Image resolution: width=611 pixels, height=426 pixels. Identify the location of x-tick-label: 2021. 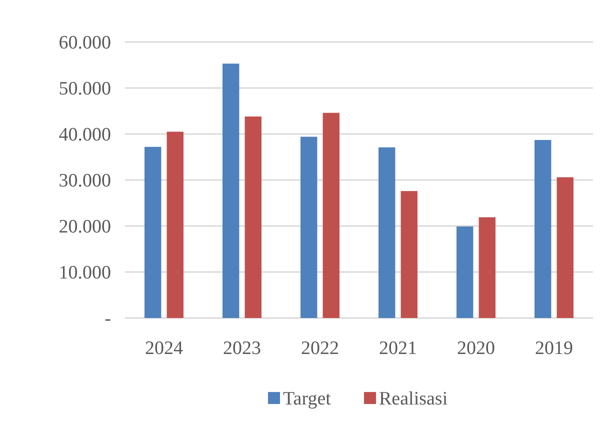
(398, 348).